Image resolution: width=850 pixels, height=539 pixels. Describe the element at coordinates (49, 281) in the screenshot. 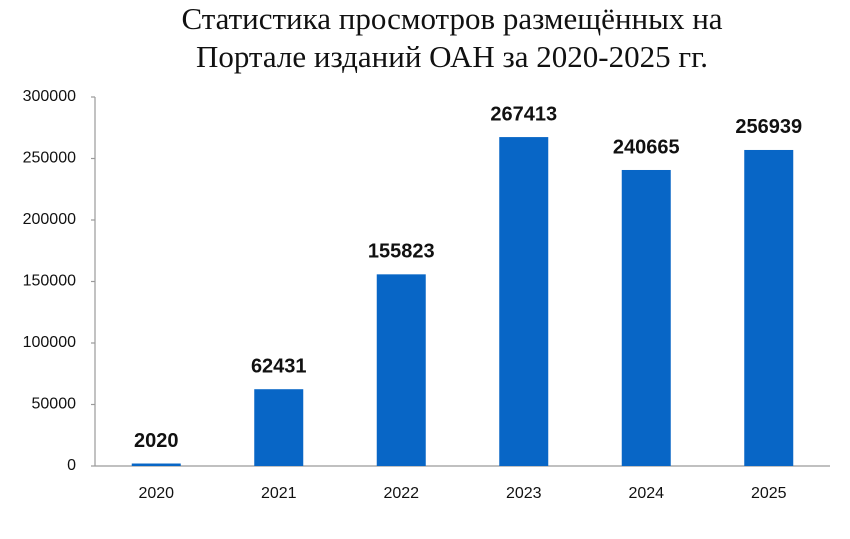

I see `y-tick-label: 150000` at that location.